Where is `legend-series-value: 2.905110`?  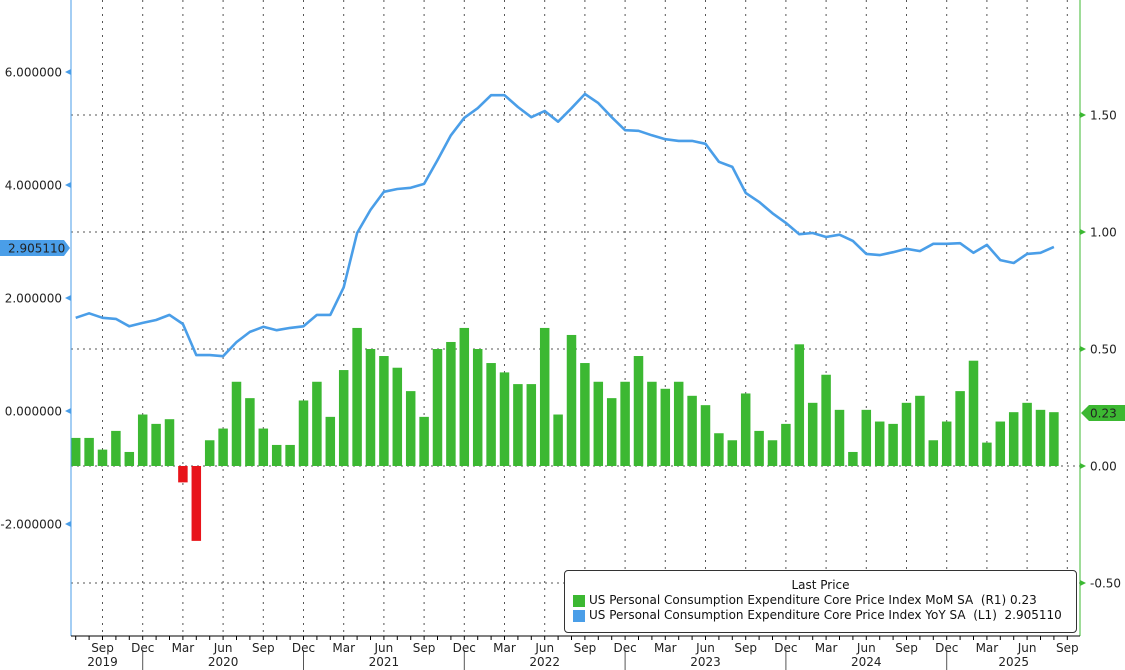
legend-series-value: 2.905110 is located at coordinates (1033, 615).